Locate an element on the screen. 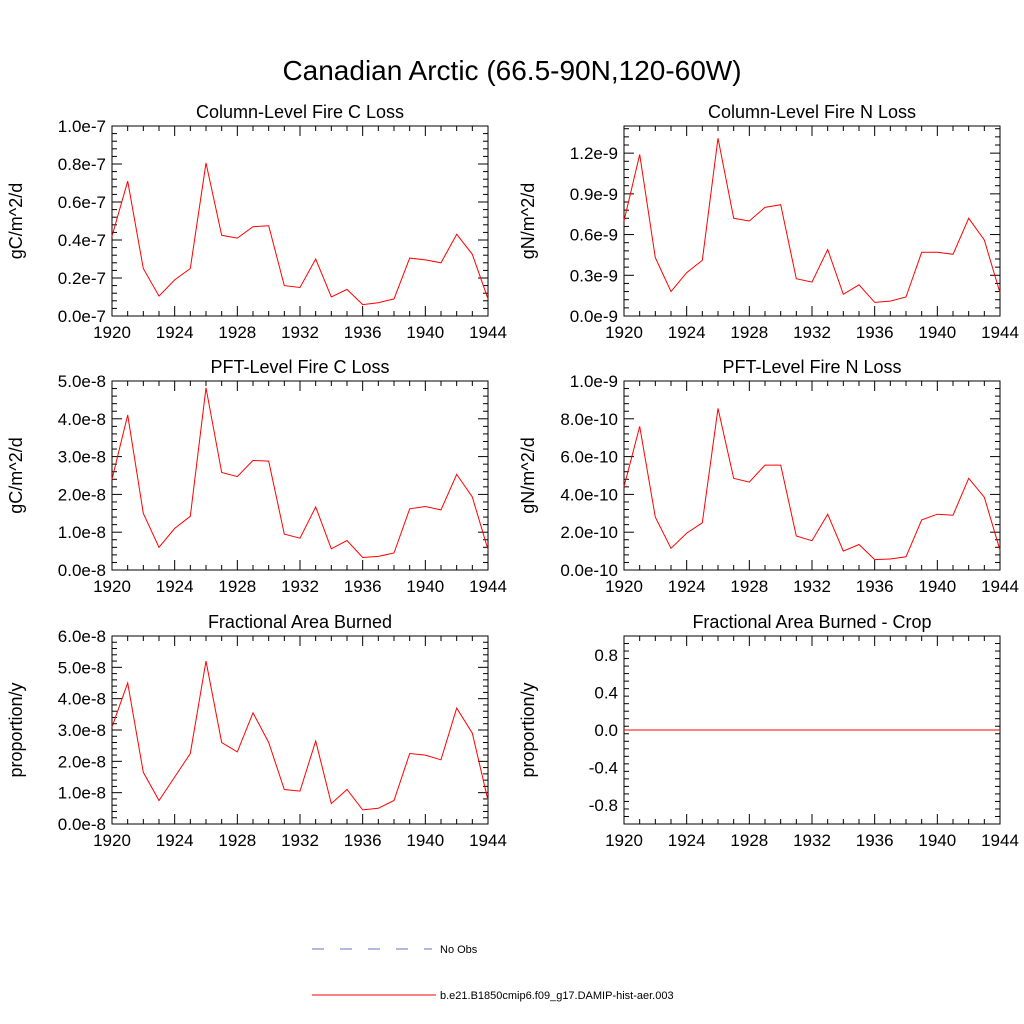  panel-title: PFT-Level Fire C Loss is located at coordinates (299, 367).